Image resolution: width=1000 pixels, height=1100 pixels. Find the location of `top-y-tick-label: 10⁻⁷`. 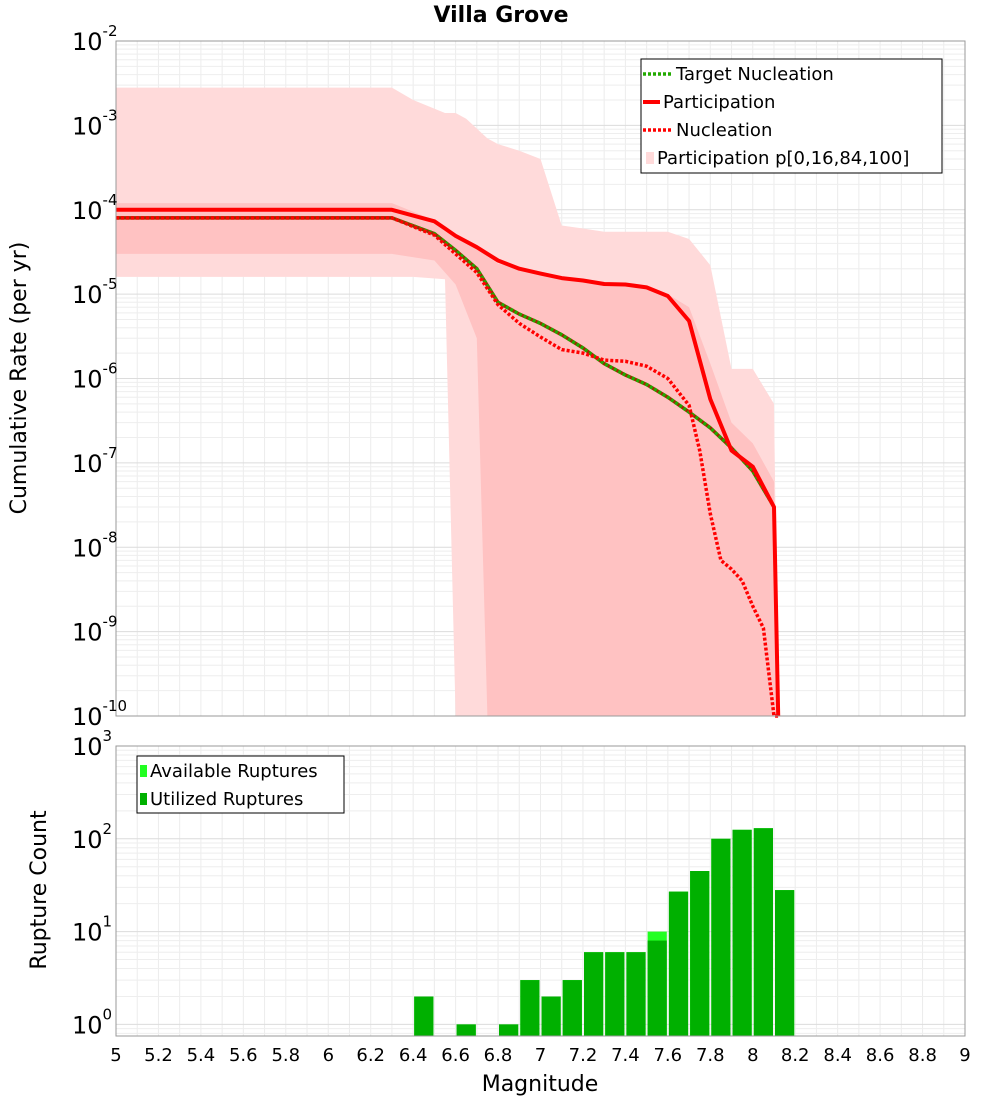

top-y-tick-label: 10⁻⁷ is located at coordinates (95, 461).